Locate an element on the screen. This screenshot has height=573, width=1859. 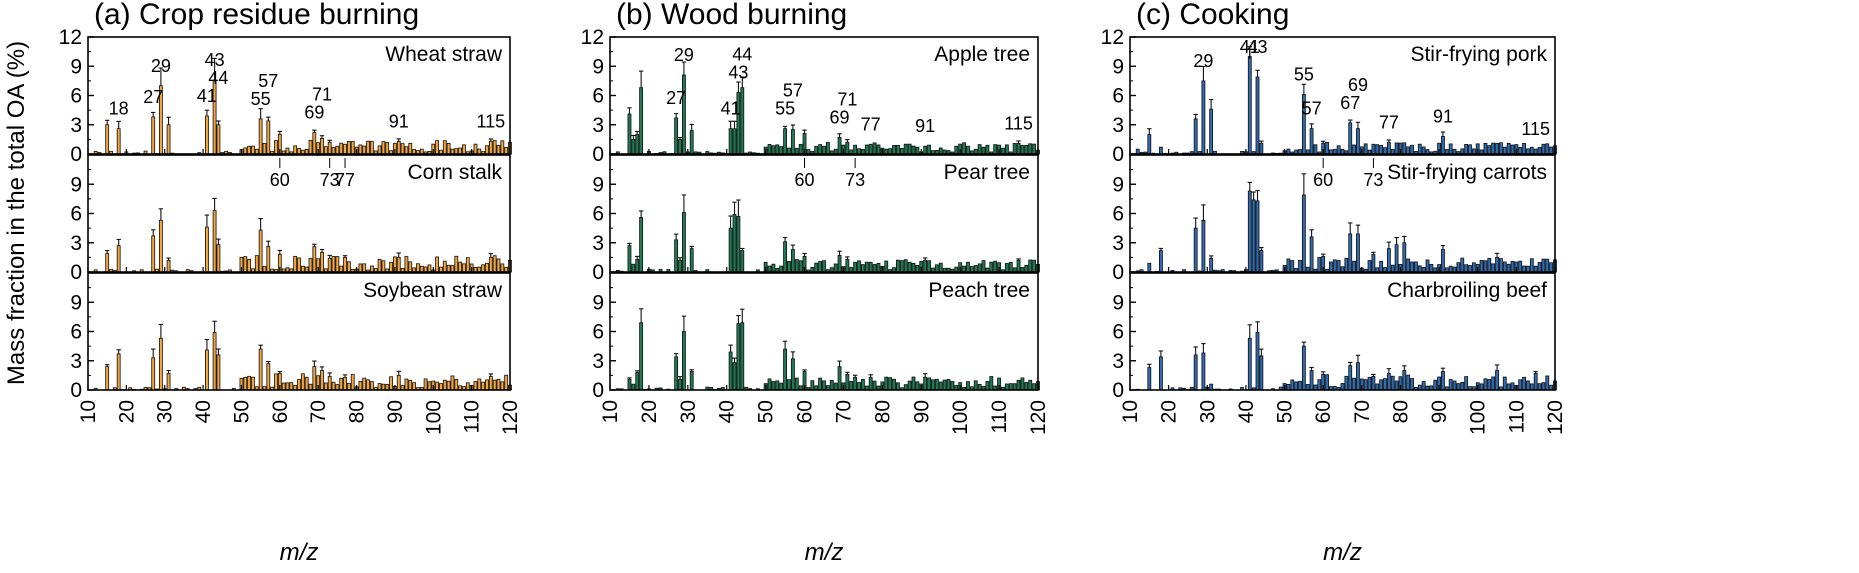
subplot-label: Charbroiling beef is located at coordinates (1467, 290).